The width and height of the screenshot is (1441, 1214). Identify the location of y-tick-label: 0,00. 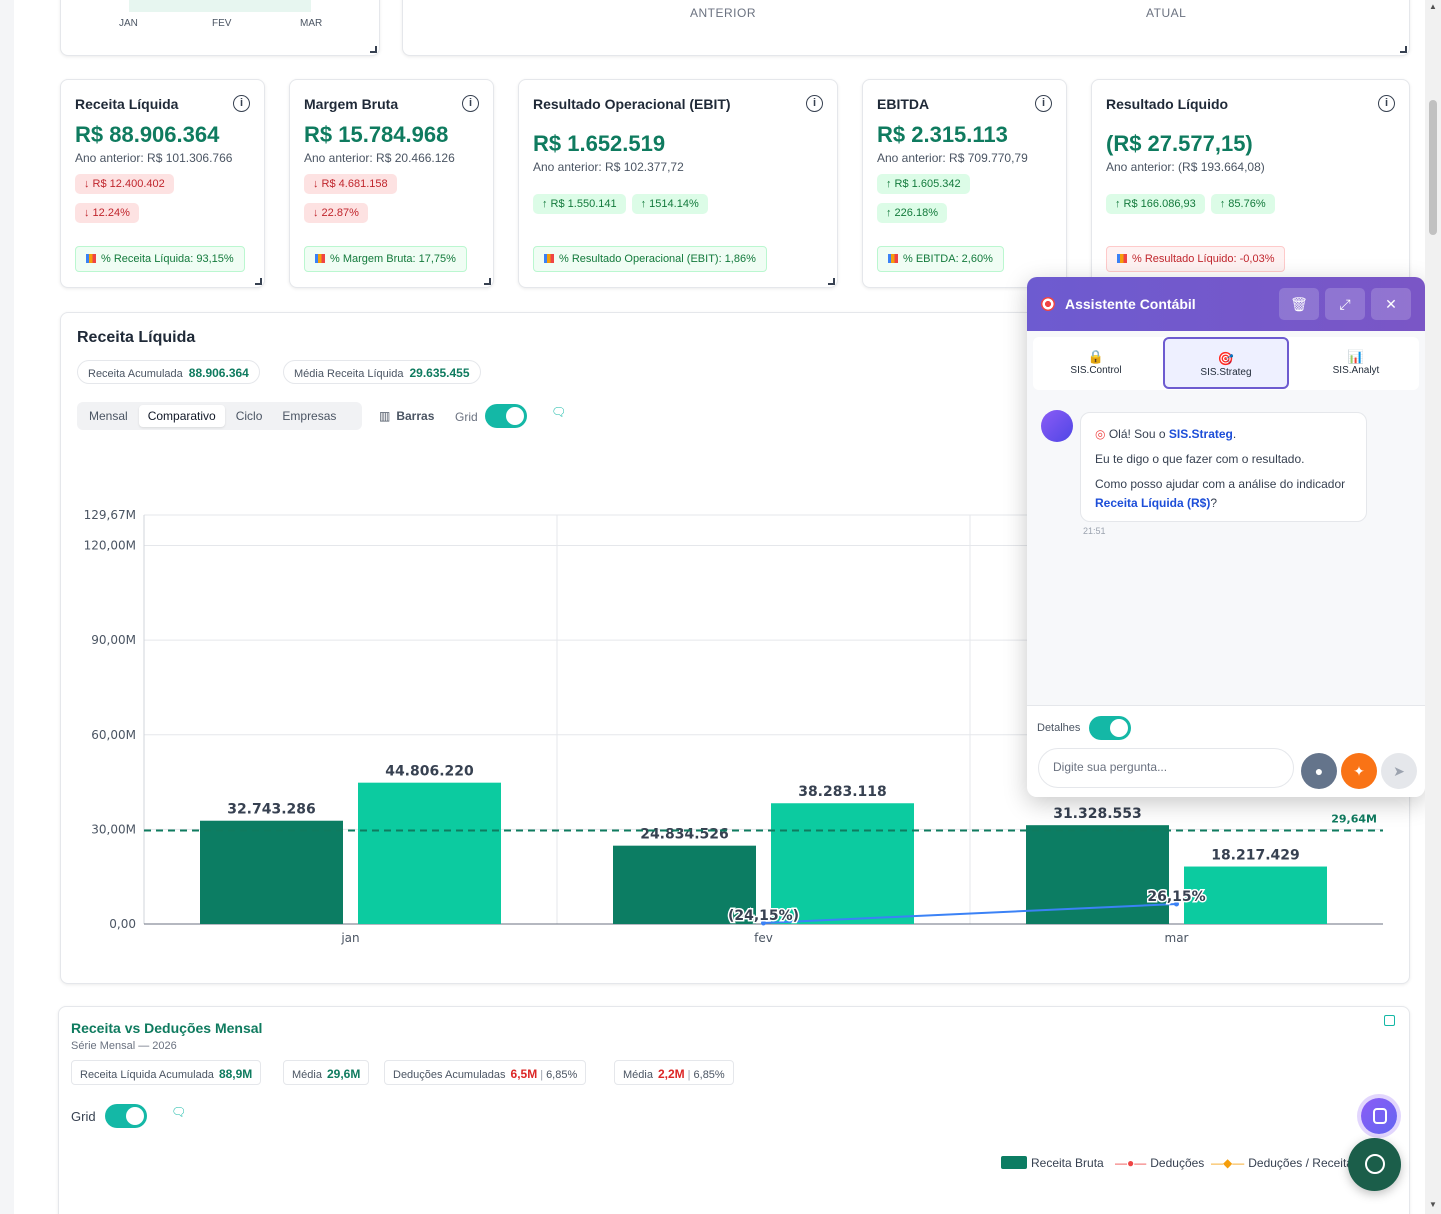
(122, 924).